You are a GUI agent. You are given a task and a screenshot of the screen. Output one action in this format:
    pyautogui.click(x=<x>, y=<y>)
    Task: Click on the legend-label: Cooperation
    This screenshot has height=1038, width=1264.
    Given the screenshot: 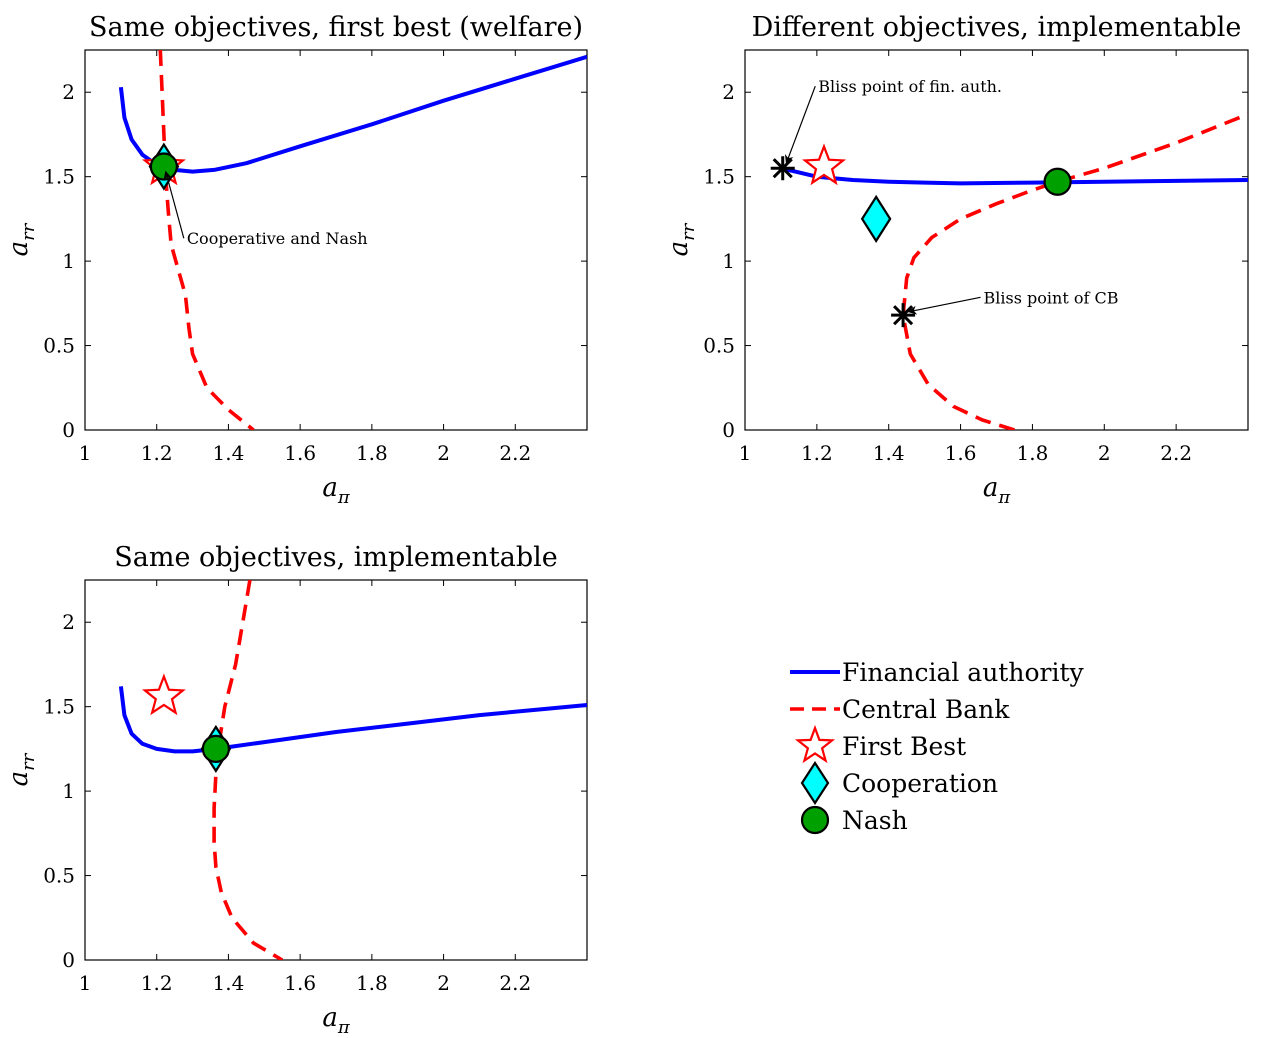 What is the action you would take?
    pyautogui.click(x=920, y=783)
    